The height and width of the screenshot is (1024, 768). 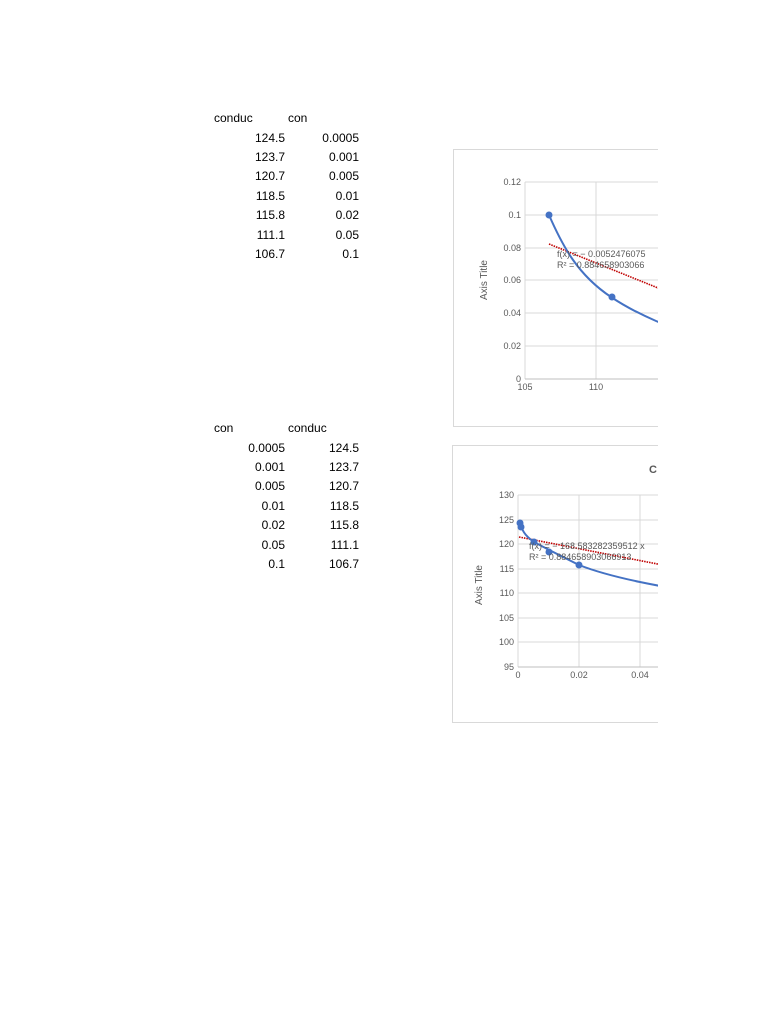 I want to click on trendline, so click(x=588, y=550).